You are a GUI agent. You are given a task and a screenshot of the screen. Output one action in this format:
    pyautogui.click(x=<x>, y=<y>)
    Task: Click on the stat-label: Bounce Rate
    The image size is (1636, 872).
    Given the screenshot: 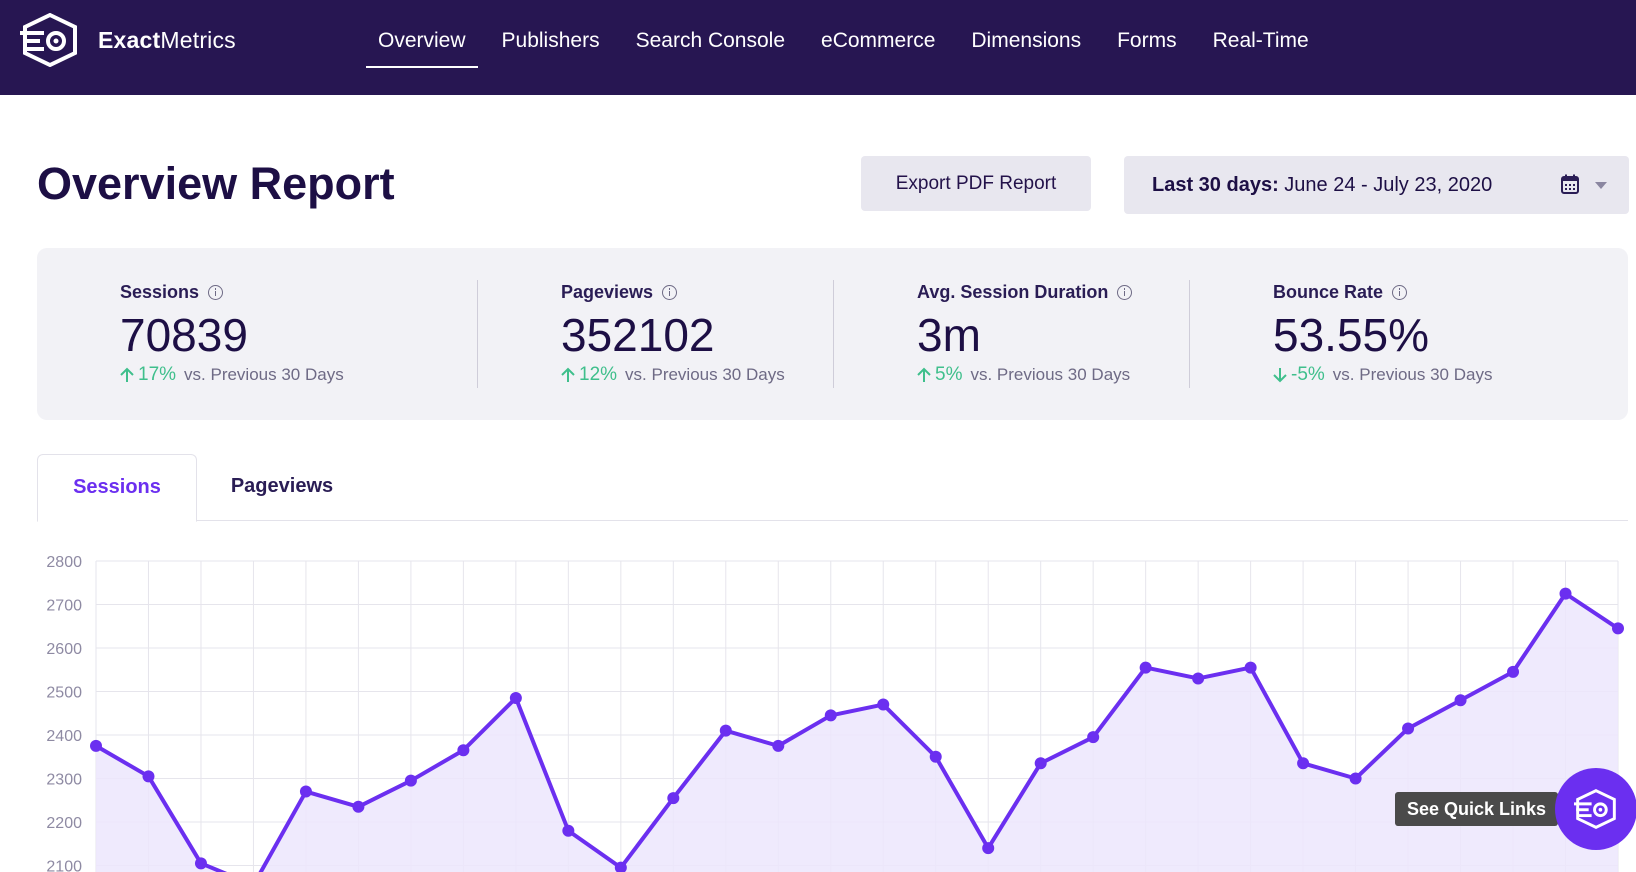 What is the action you would take?
    pyautogui.click(x=1340, y=292)
    